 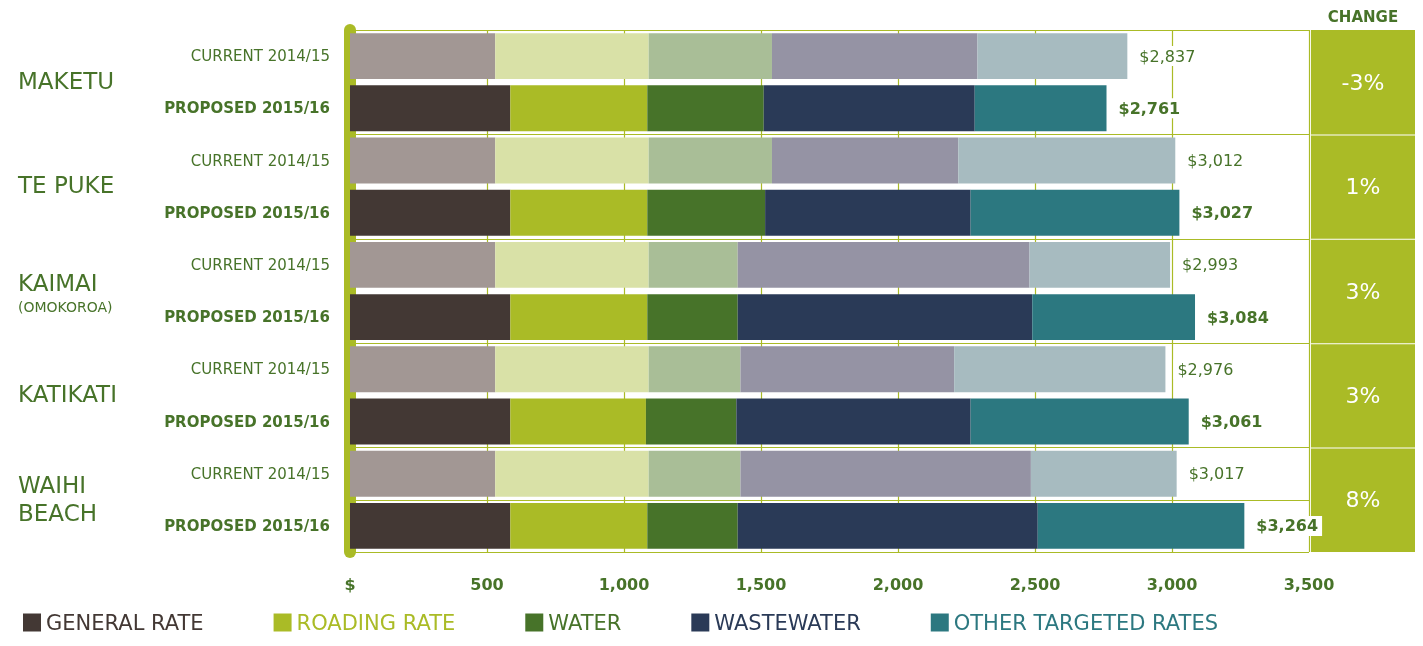 What do you see at coordinates (67, 393) in the screenshot?
I see `text: KATIKATI` at bounding box center [67, 393].